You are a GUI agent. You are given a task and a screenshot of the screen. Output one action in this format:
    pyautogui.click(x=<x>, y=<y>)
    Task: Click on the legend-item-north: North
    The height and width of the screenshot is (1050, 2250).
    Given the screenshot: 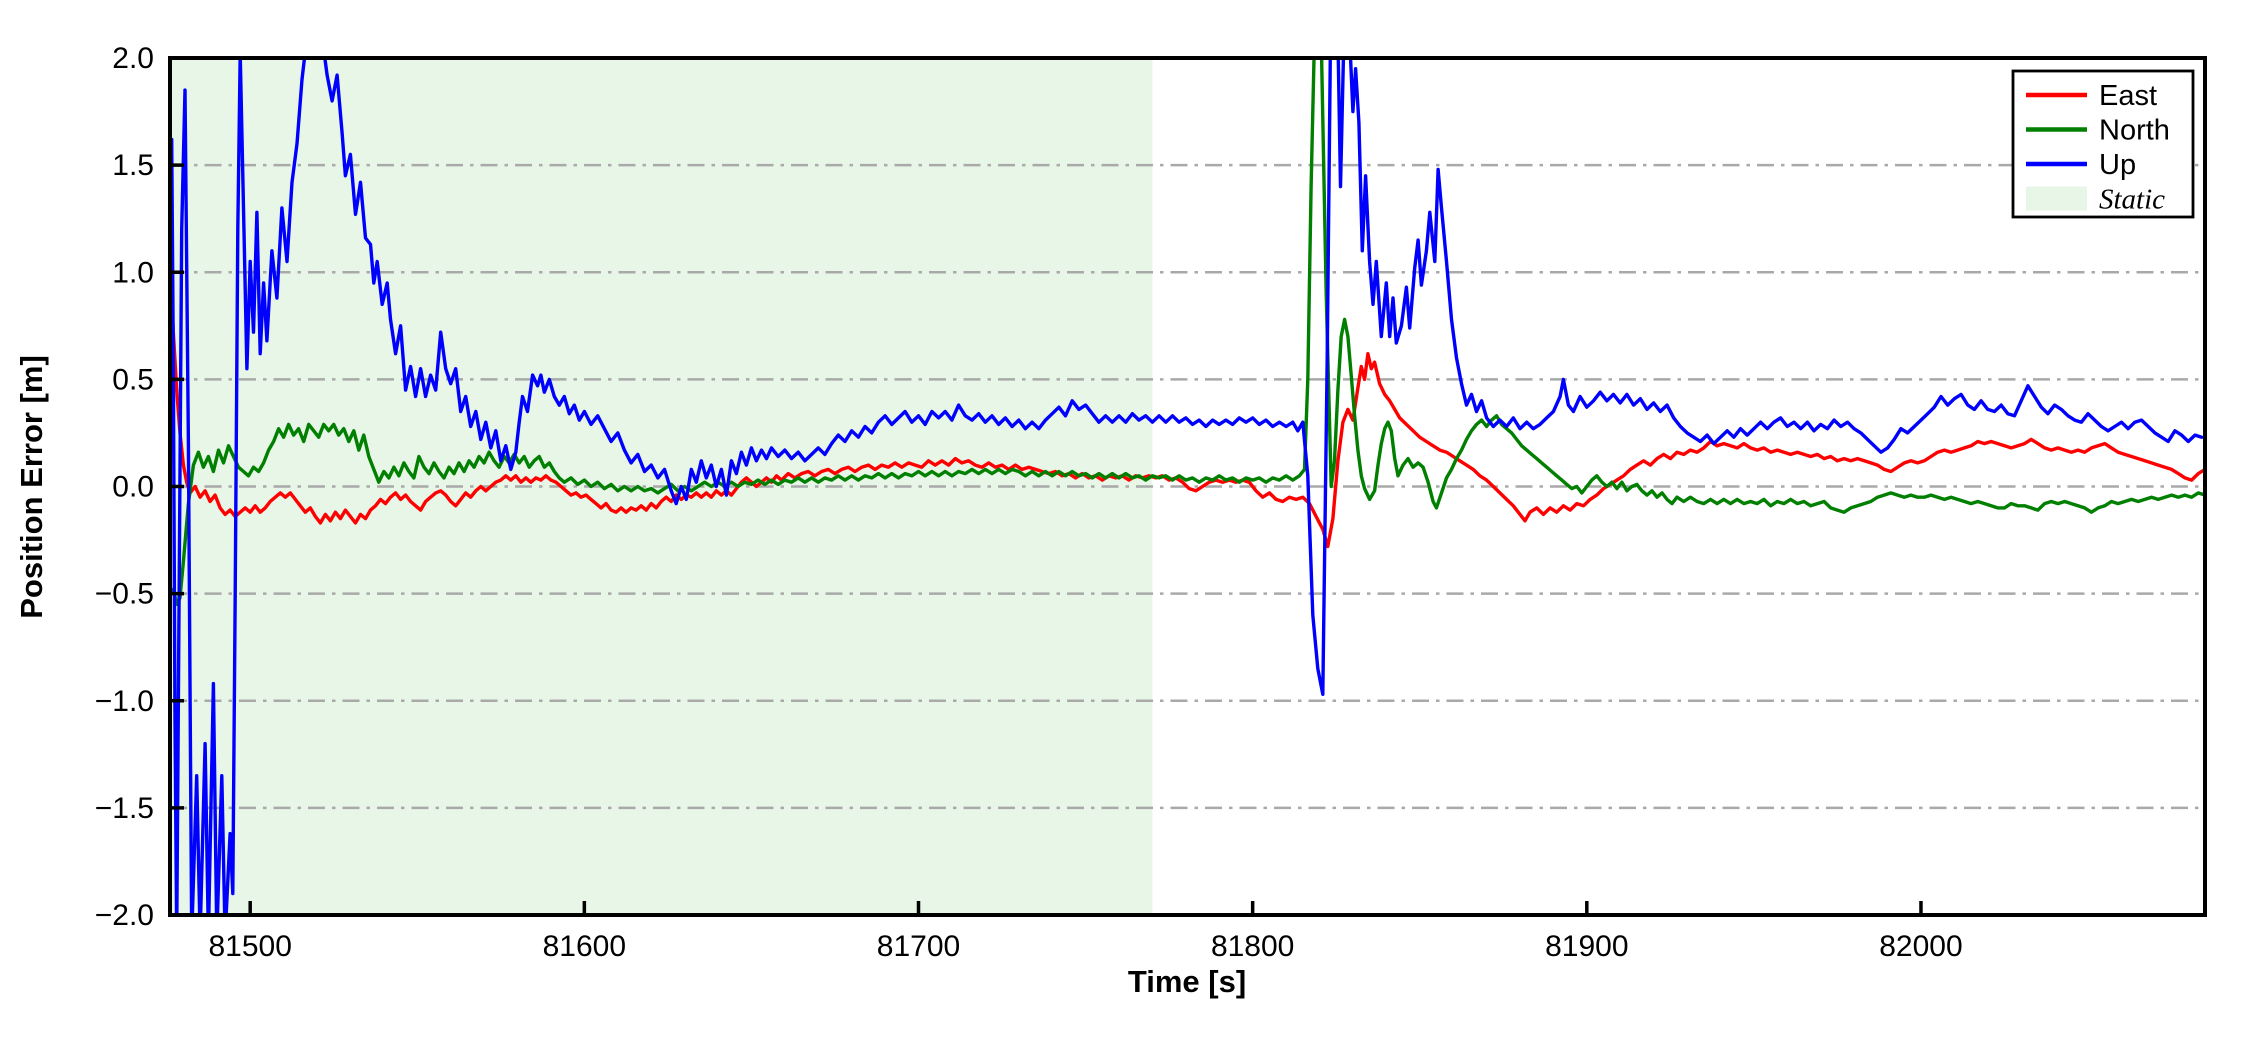 What is the action you would take?
    pyautogui.click(x=2098, y=131)
    